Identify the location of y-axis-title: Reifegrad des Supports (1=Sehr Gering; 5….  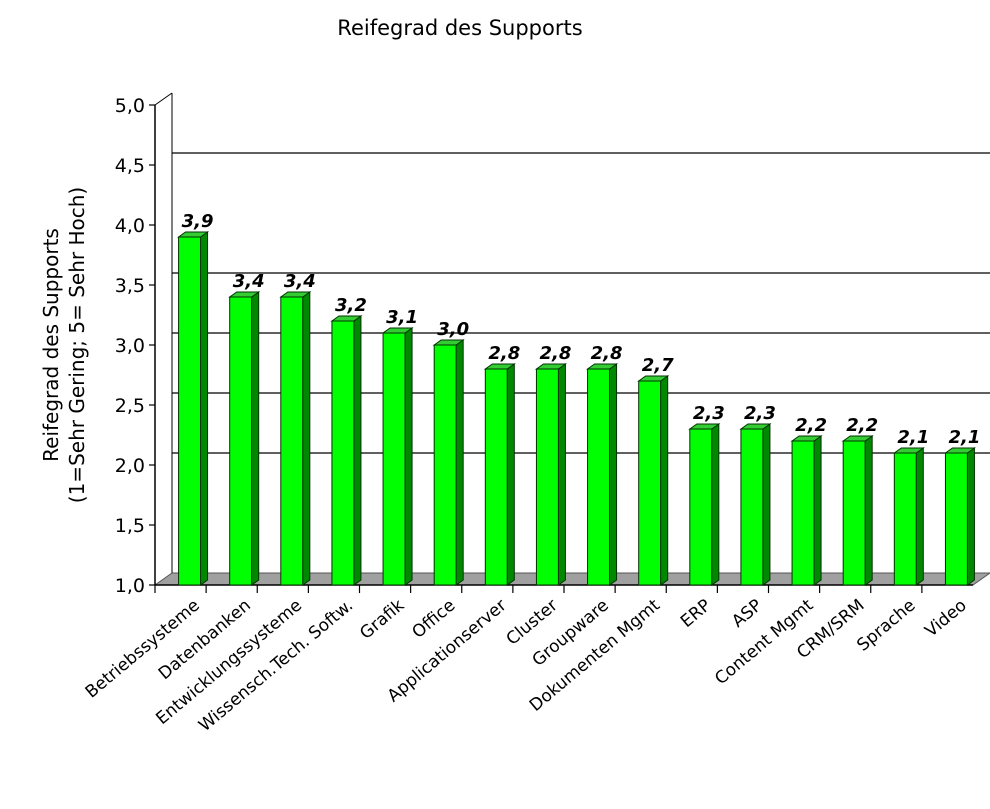
(64, 345).